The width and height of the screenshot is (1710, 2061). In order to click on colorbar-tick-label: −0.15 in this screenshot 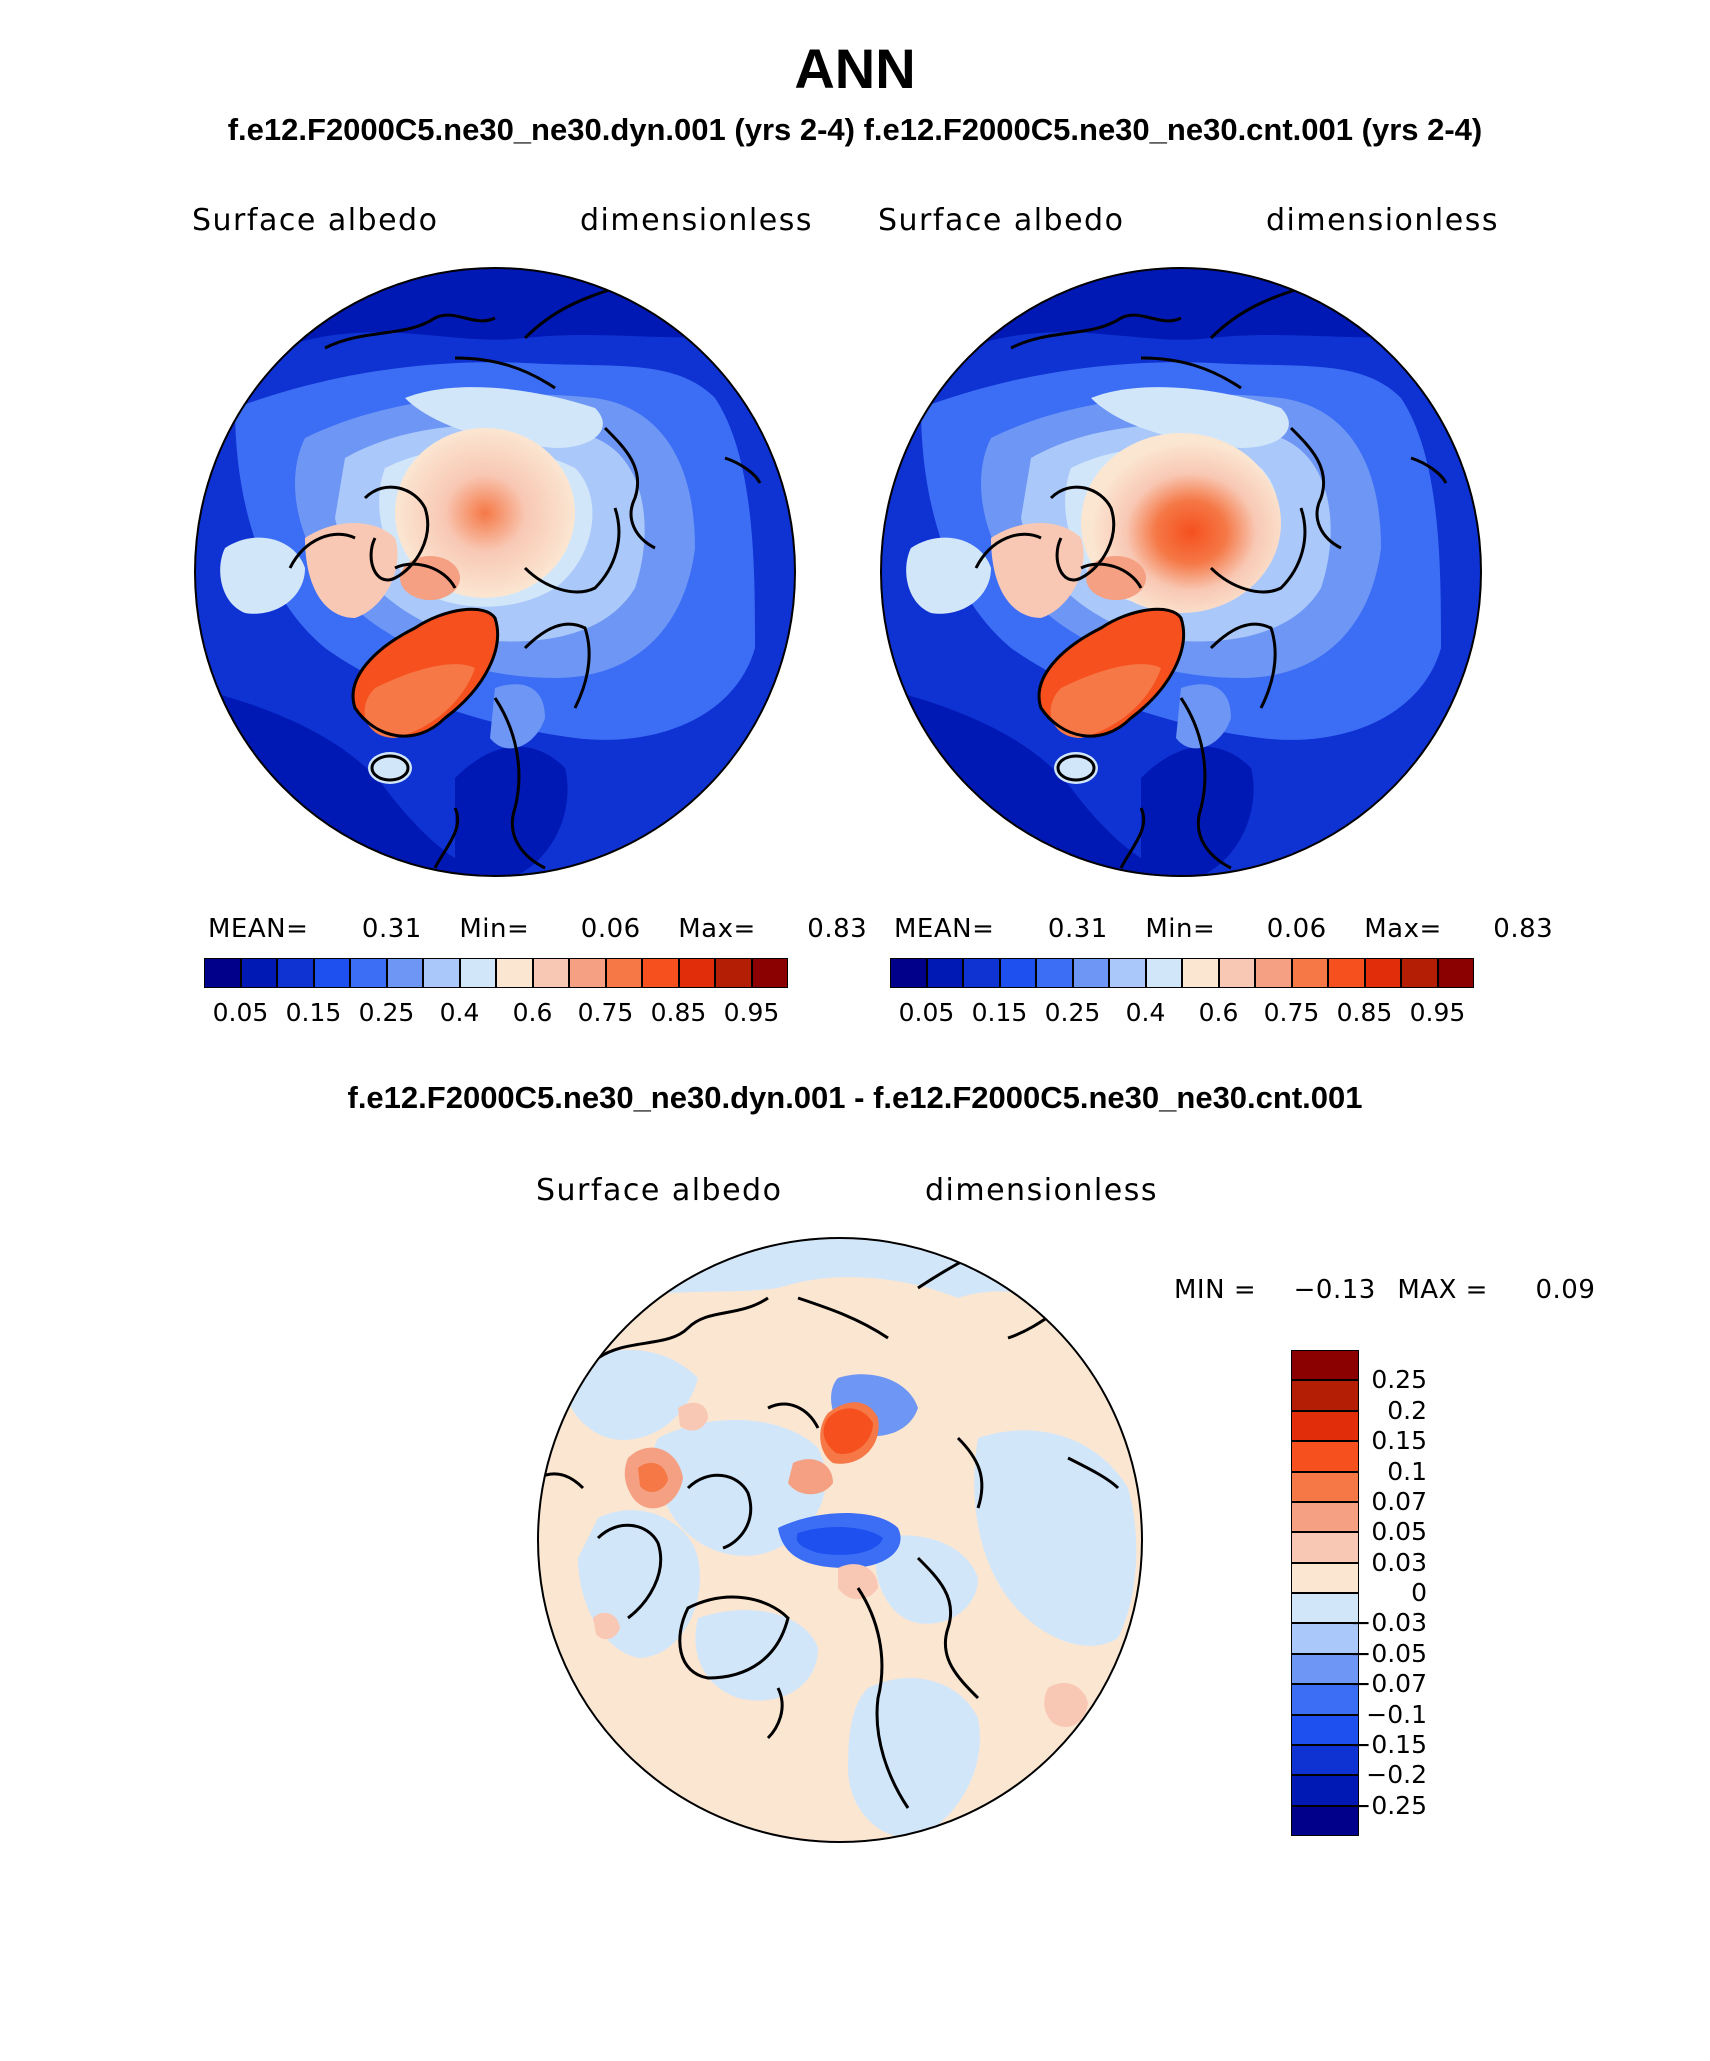, I will do `click(1388, 1744)`.